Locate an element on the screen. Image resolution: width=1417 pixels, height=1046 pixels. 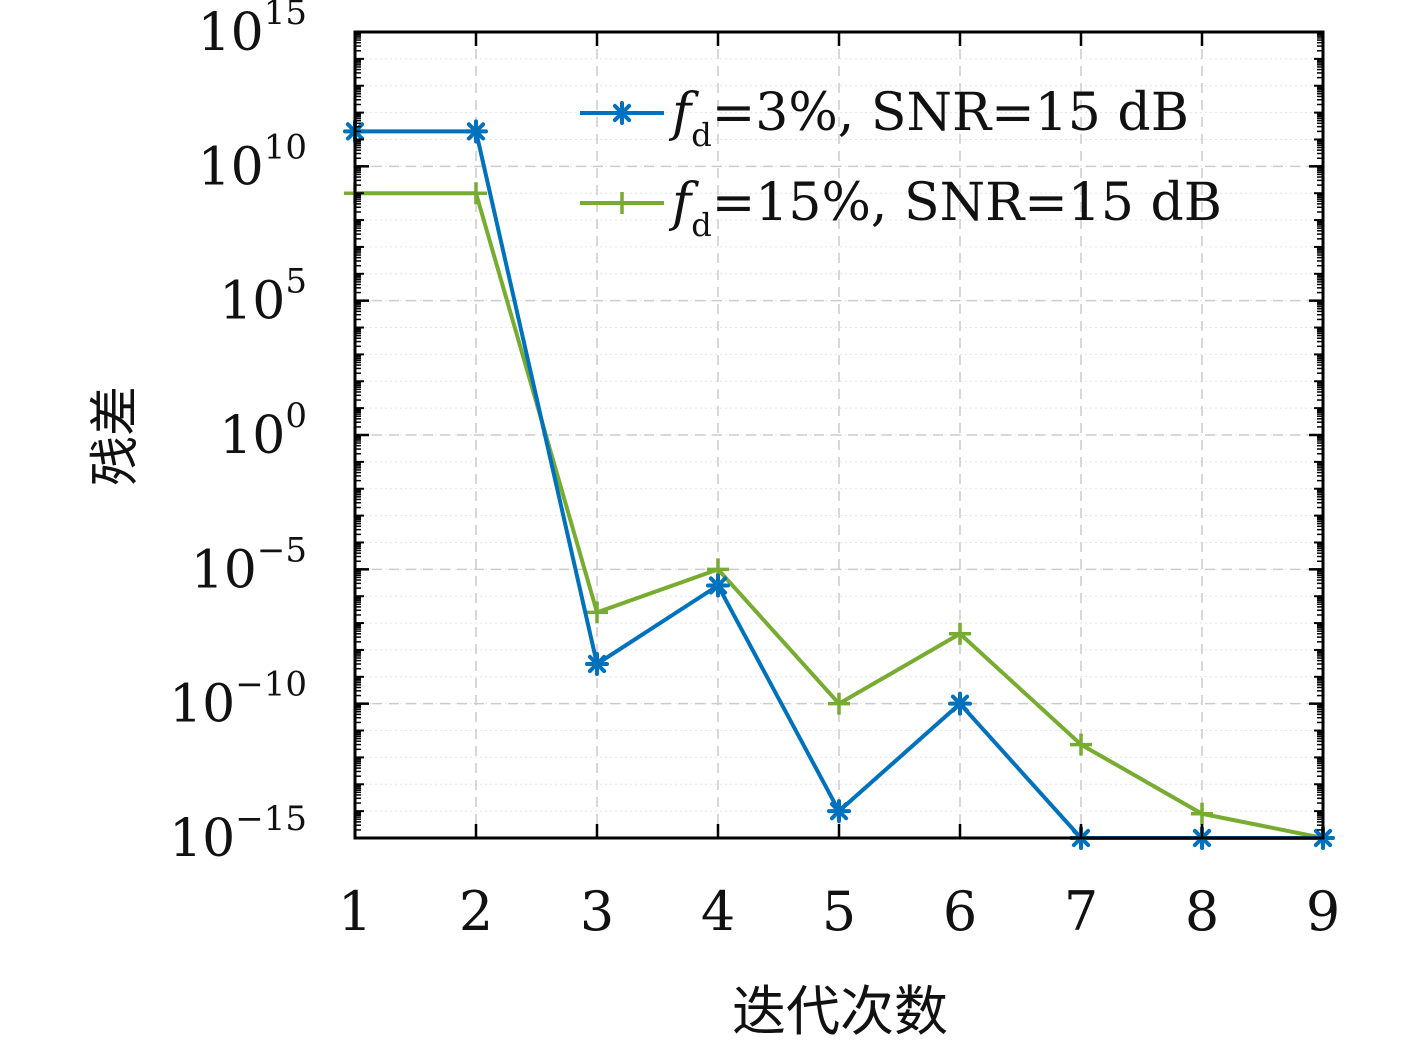
legend-label: fd=15%, SNR=15 dB is located at coordinates (945, 208).